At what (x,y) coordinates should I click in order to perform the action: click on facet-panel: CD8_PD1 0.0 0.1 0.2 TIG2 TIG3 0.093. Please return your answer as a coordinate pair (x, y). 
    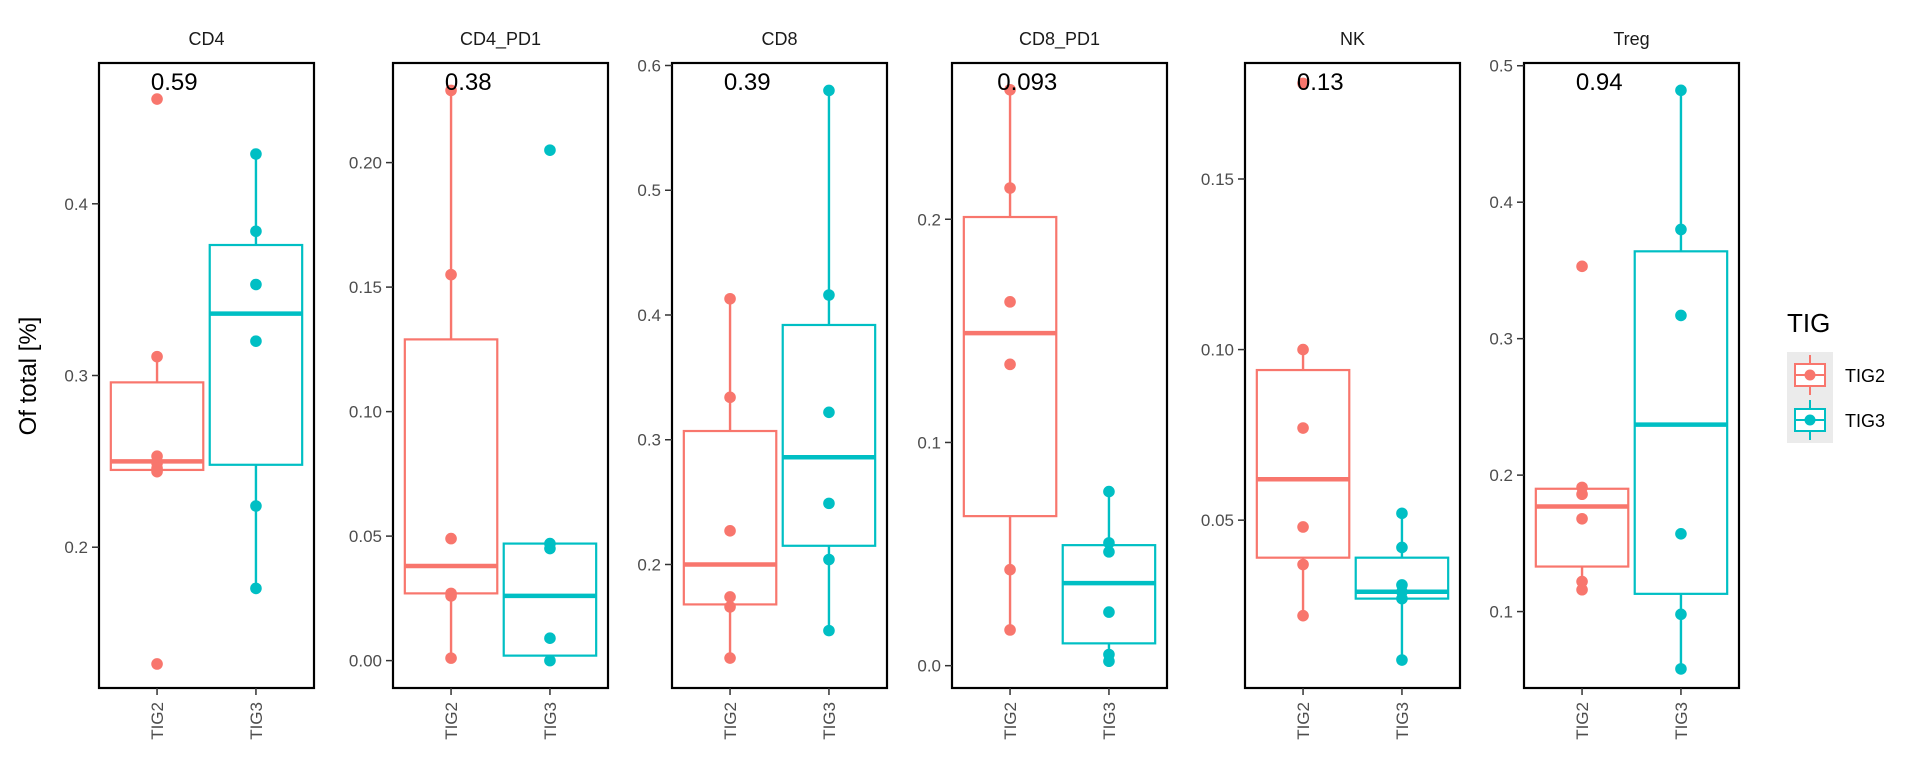
    Looking at the image, I should click on (1043, 384).